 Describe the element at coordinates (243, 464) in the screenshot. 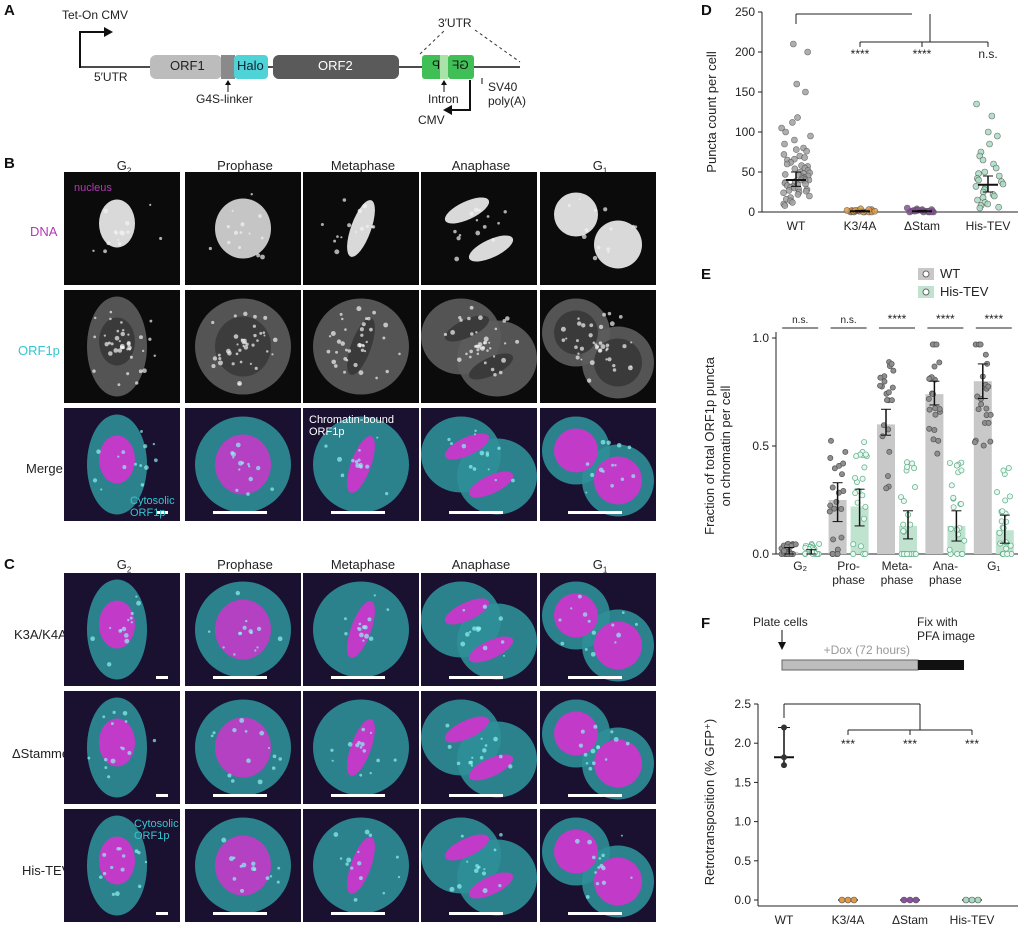

I see `tile-b-merge-prophase` at that location.